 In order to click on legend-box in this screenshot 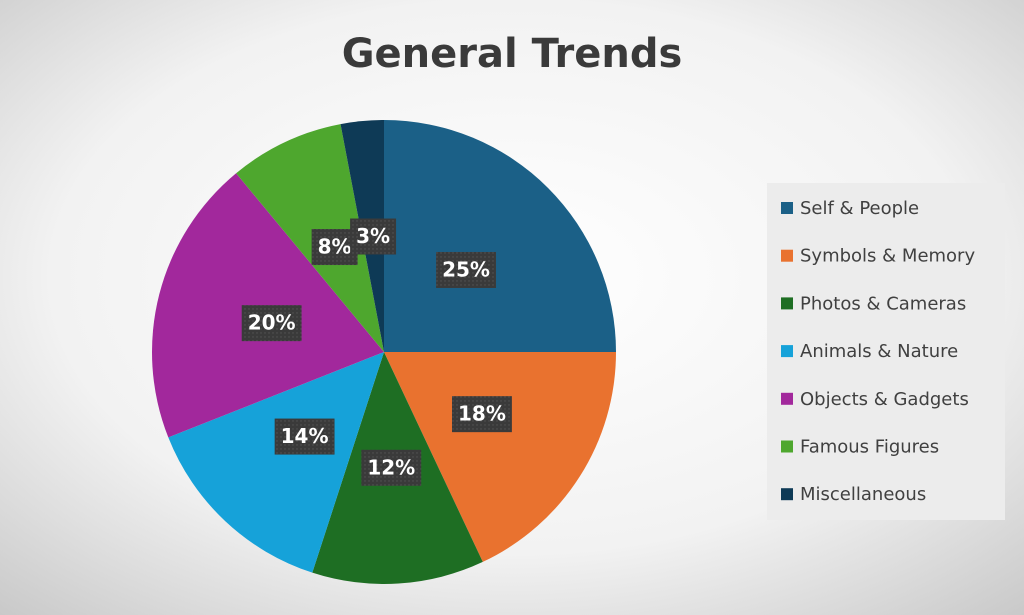, I will do `click(886, 351)`.